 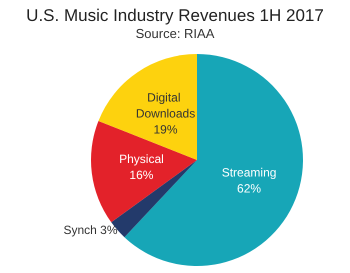 I want to click on slice-label: Digital Downloads, so click(x=166, y=105).